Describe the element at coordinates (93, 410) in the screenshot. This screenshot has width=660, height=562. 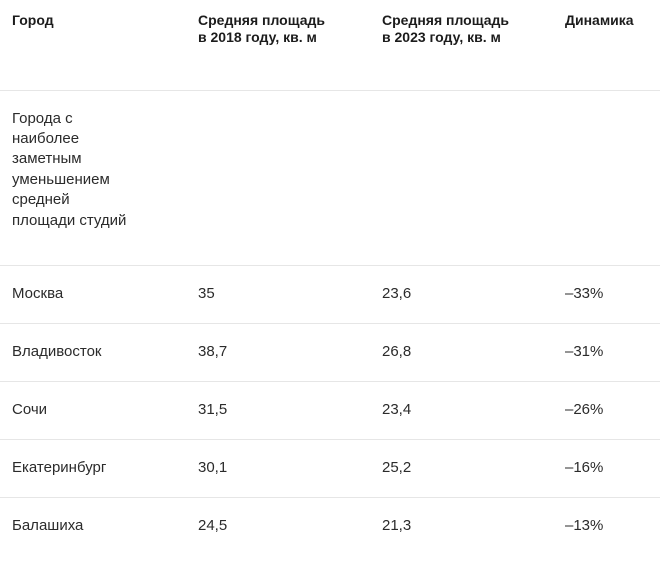
I see `city-cell: Сочи` at that location.